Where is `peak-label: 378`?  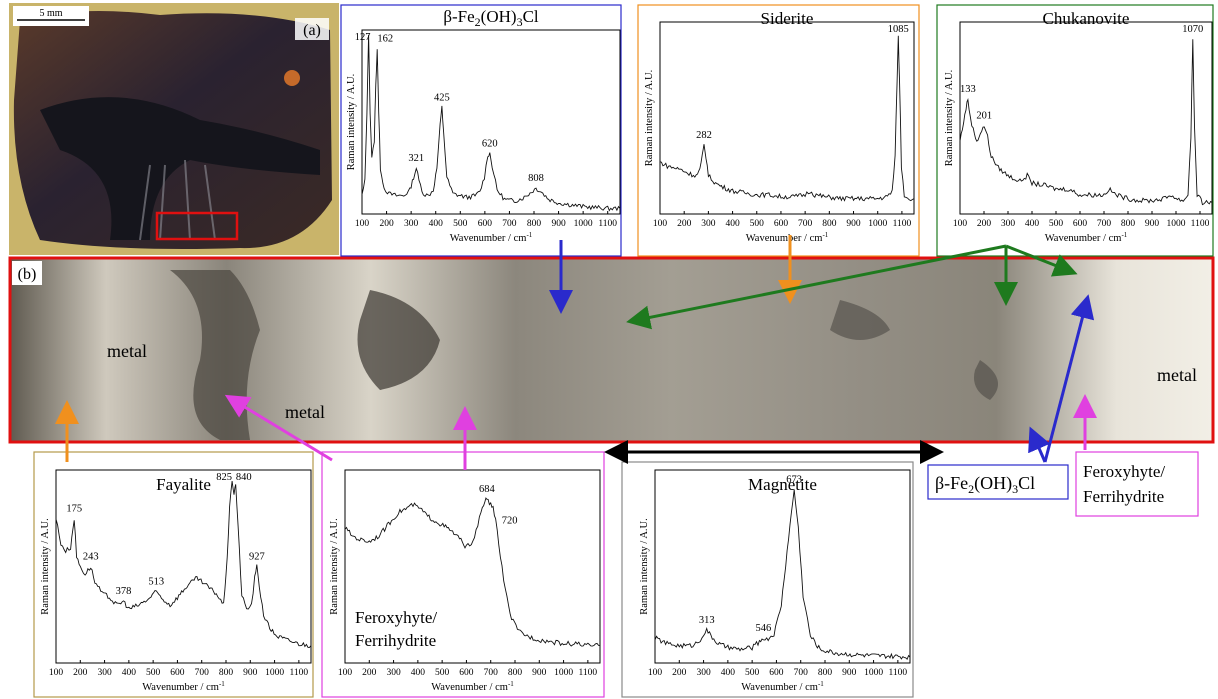
peak-label: 378 is located at coordinates (124, 591).